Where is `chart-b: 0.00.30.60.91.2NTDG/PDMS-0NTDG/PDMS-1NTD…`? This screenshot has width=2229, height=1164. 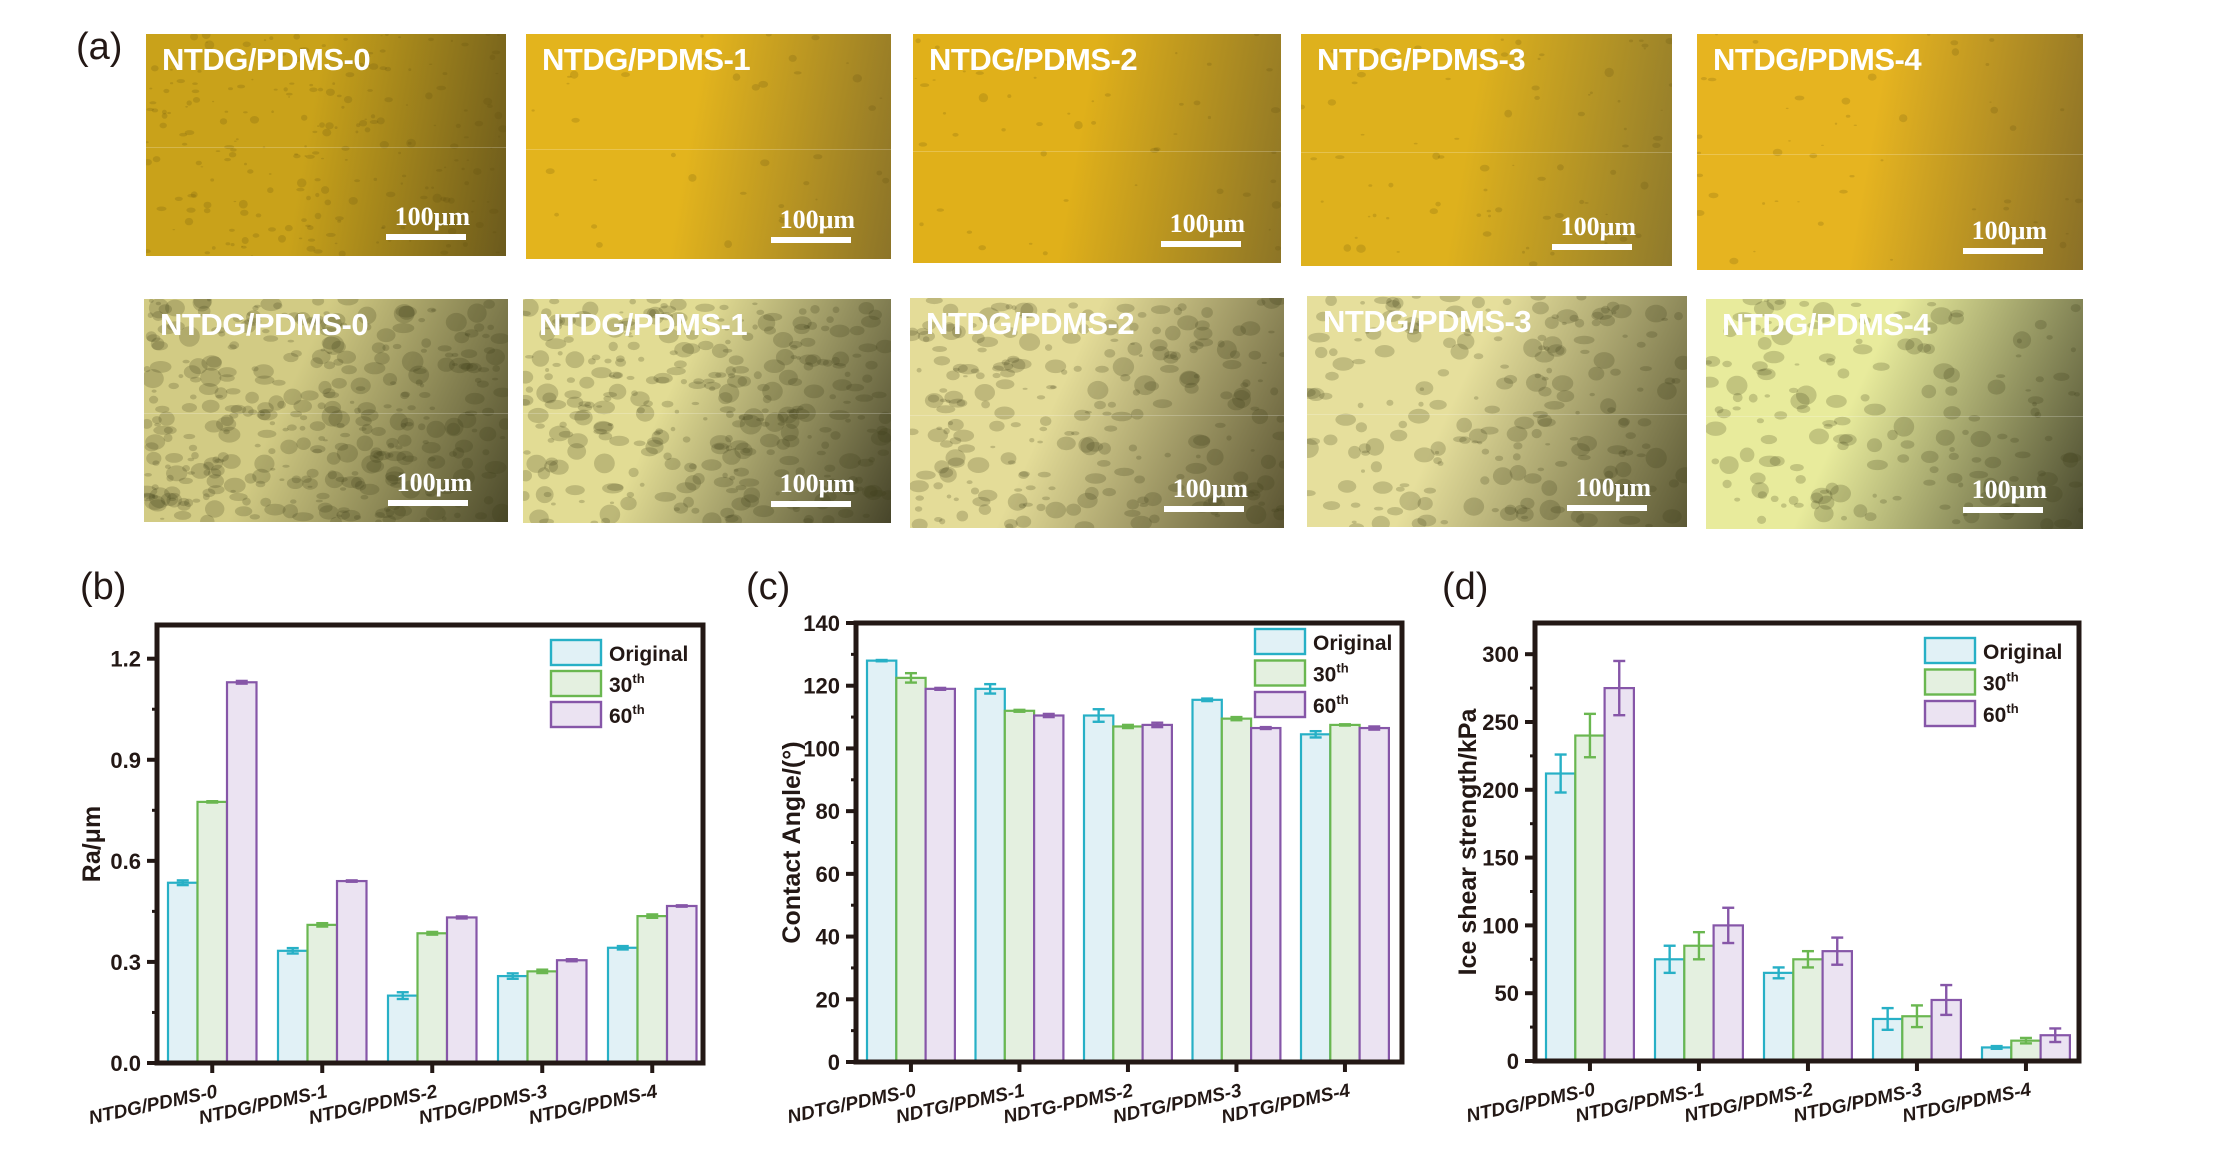 chart-b: 0.00.30.60.91.2NTDG/PDMS-0NTDG/PDMS-1NTD… is located at coordinates (392, 875).